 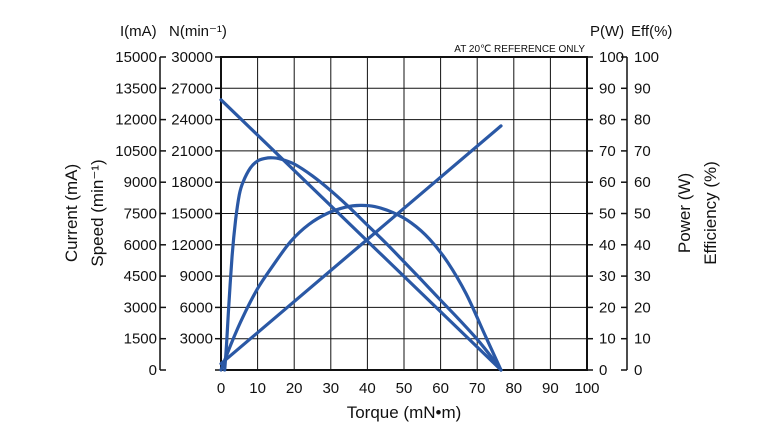 What do you see at coordinates (519, 49) in the screenshot?
I see `reference-note: AT 20℃ REFERENCE ONLY` at bounding box center [519, 49].